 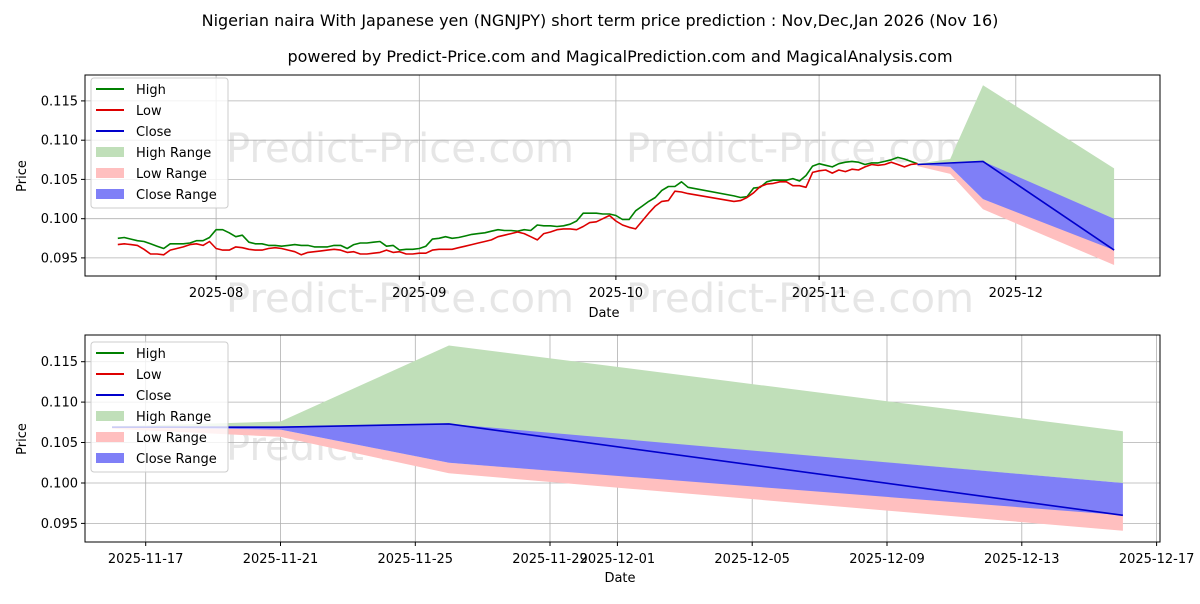 I want to click on close-series-line, so click(x=1016, y=205).